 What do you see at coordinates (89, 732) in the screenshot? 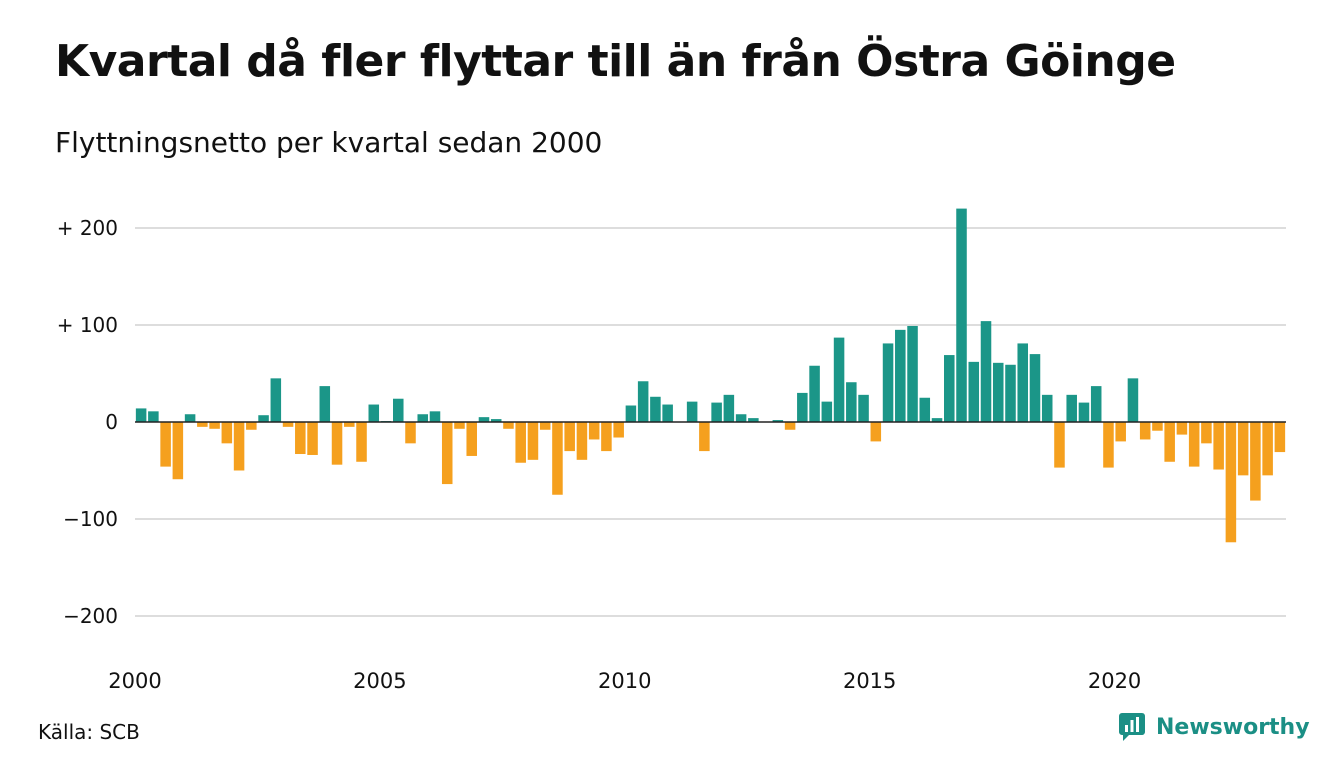
I see `source-label: Källa: SCB` at bounding box center [89, 732].